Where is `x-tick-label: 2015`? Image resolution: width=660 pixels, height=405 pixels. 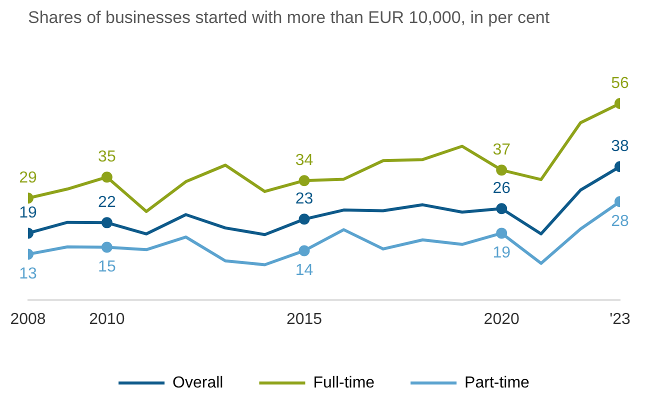 x-tick-label: 2015 is located at coordinates (304, 319).